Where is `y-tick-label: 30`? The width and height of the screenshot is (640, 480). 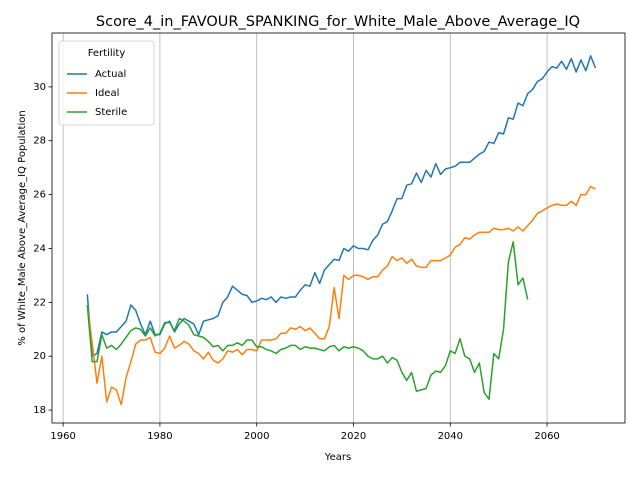
y-tick-label: 30 is located at coordinates (39, 87).